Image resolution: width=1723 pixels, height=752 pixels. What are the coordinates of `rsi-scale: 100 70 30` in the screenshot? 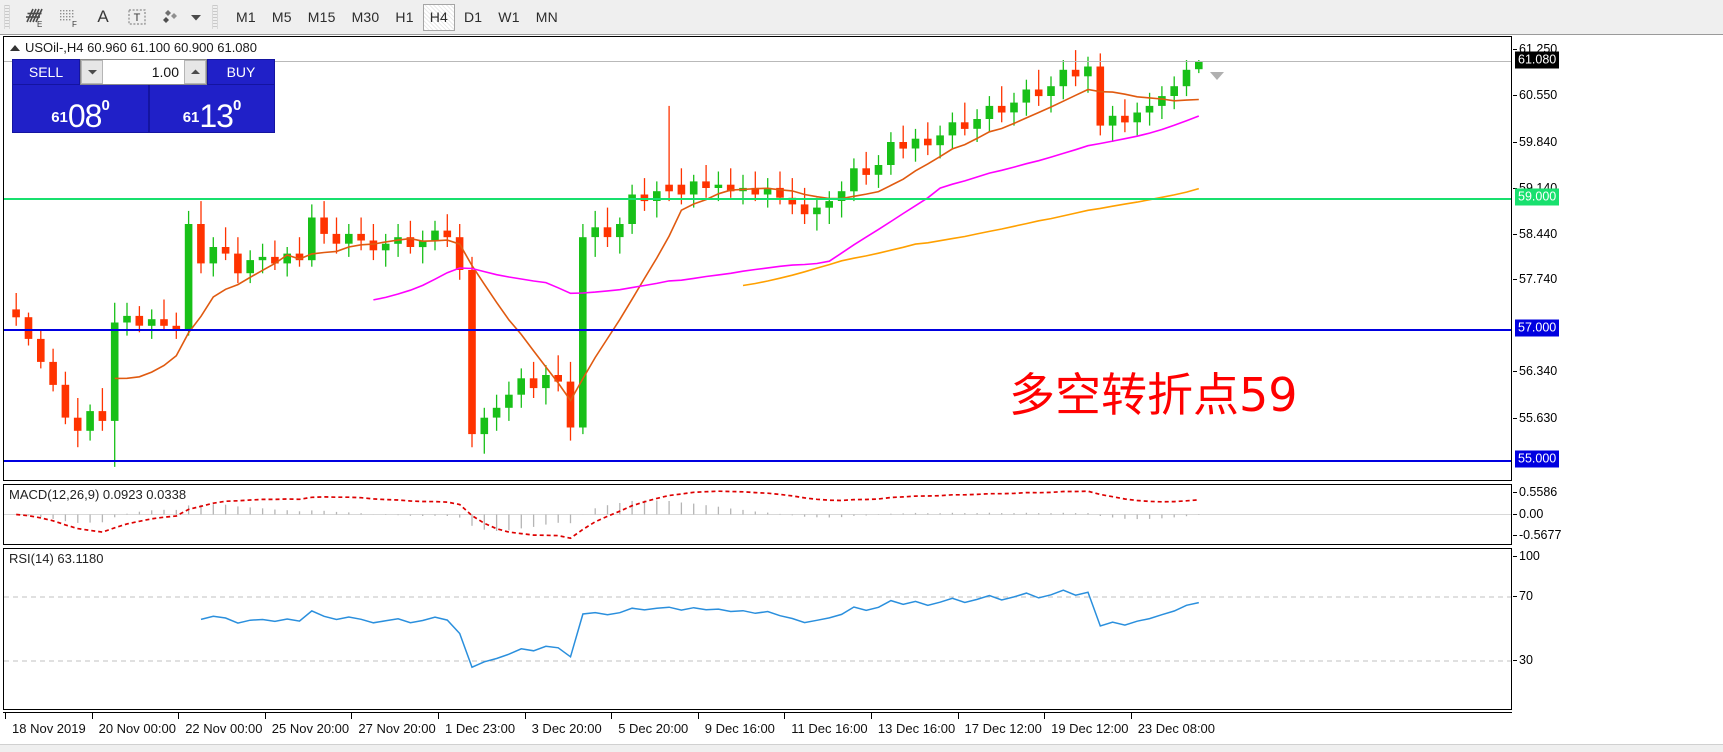 It's located at (1616, 629).